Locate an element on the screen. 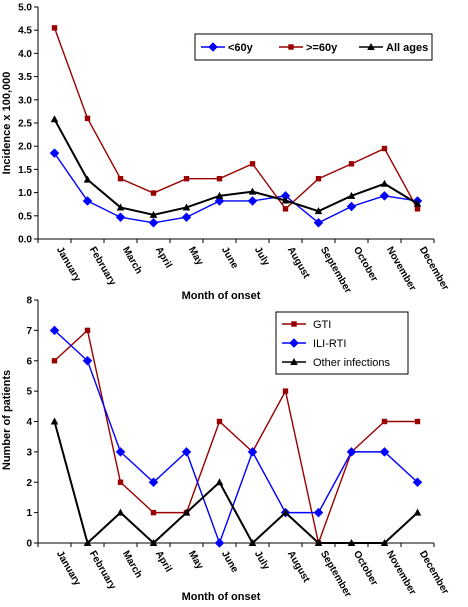  x-tick-label: April is located at coordinates (163, 257).